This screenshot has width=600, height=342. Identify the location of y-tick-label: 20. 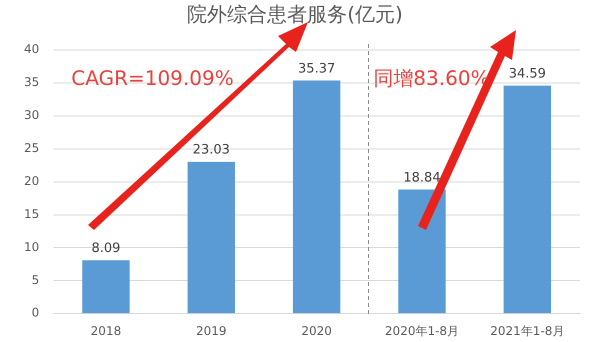
(32, 181).